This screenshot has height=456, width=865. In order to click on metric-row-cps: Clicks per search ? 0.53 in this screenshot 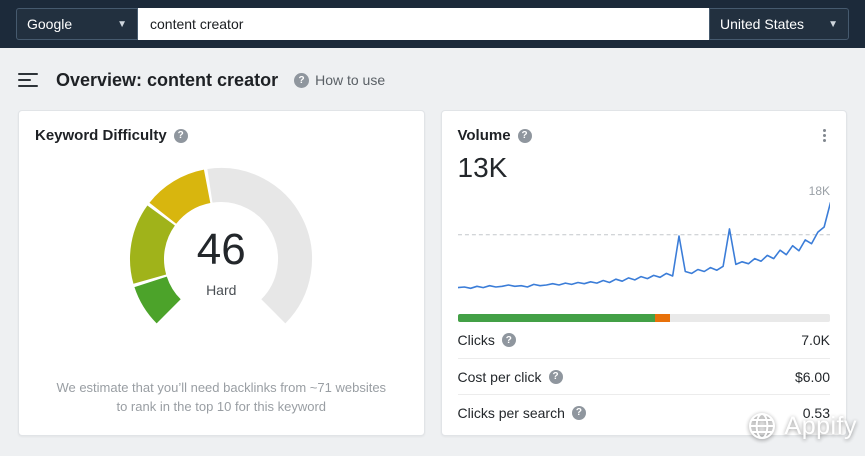, I will do `click(643, 412)`.